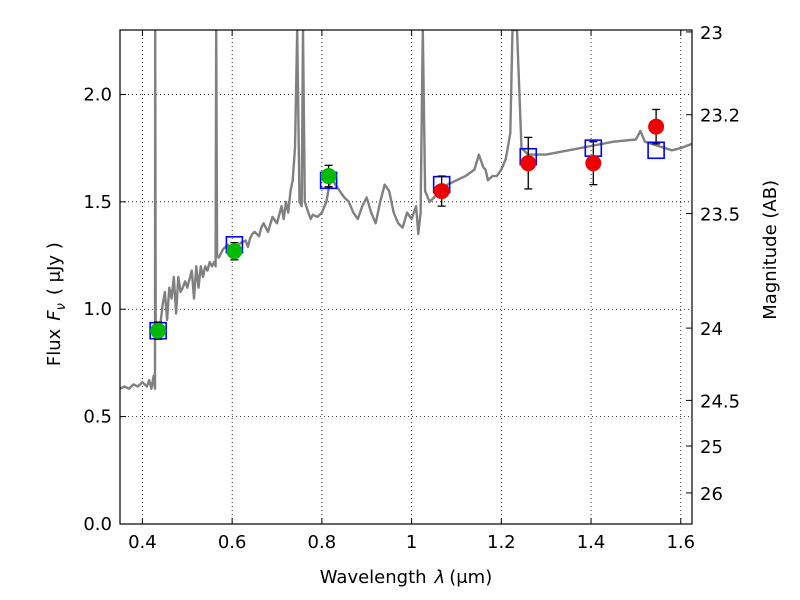 Image resolution: width=800 pixels, height=600 pixels. Describe the element at coordinates (97, 94) in the screenshot. I see `y-tick-label: 2.0` at that location.